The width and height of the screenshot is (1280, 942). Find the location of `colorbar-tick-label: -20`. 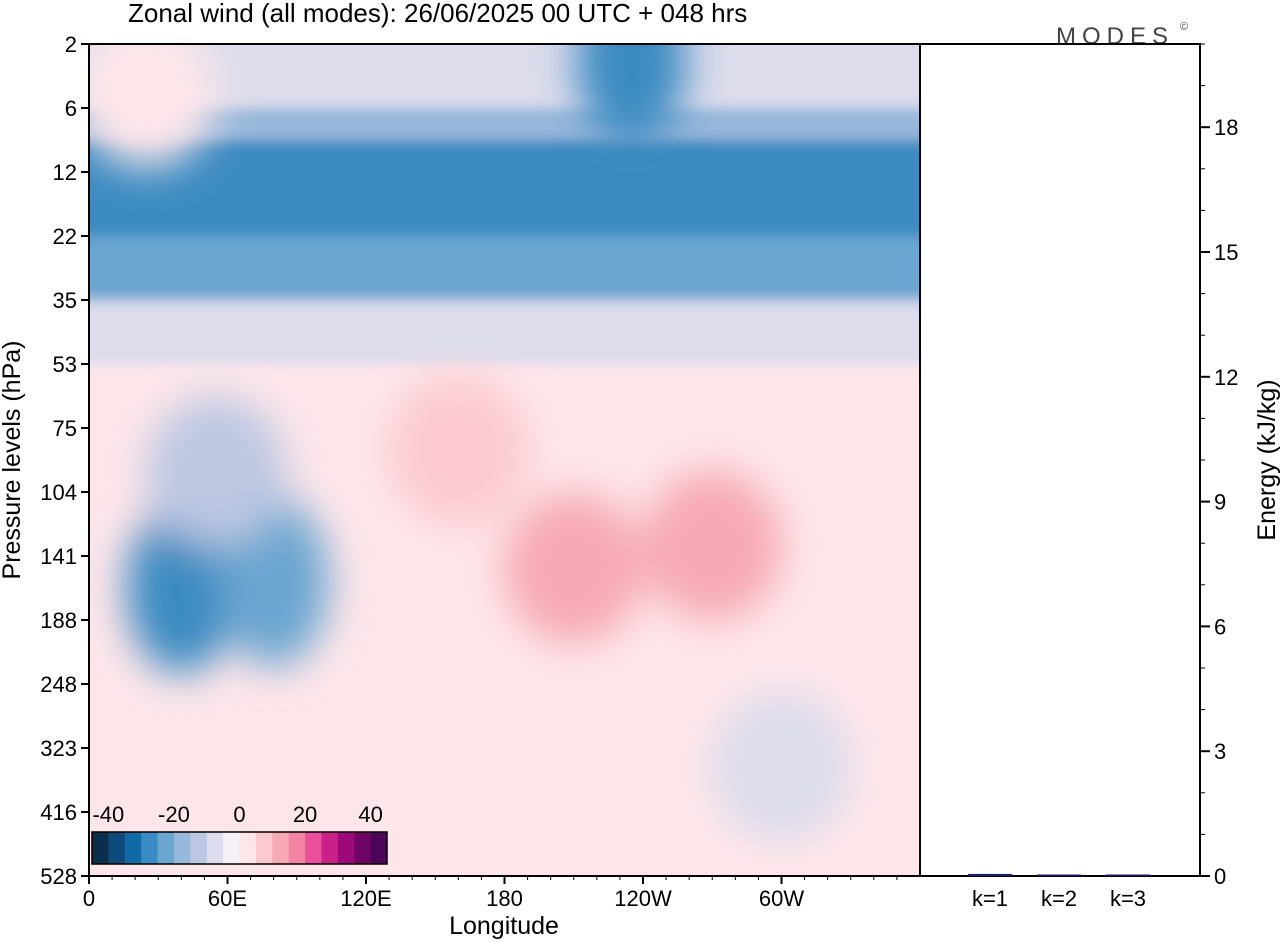

colorbar-tick-label: -20 is located at coordinates (174, 814).